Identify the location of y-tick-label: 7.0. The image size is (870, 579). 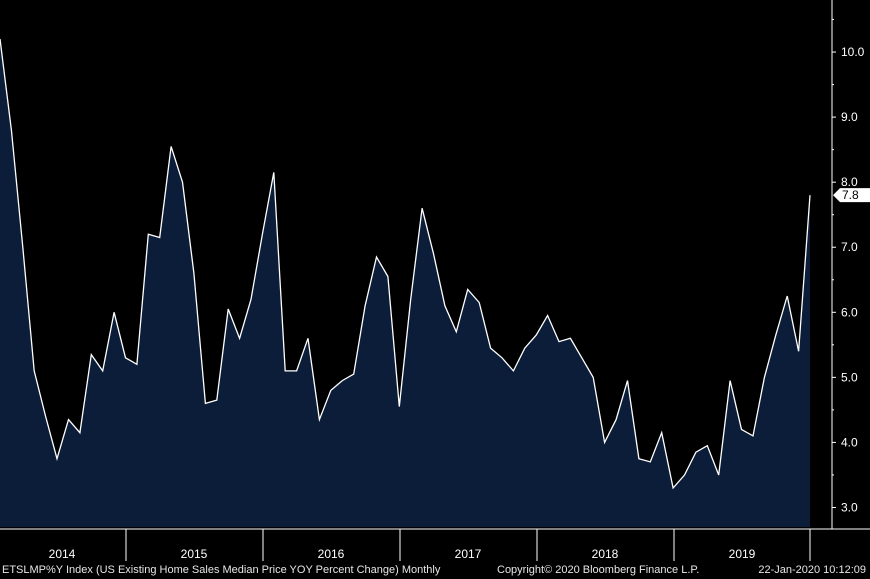
(849, 247).